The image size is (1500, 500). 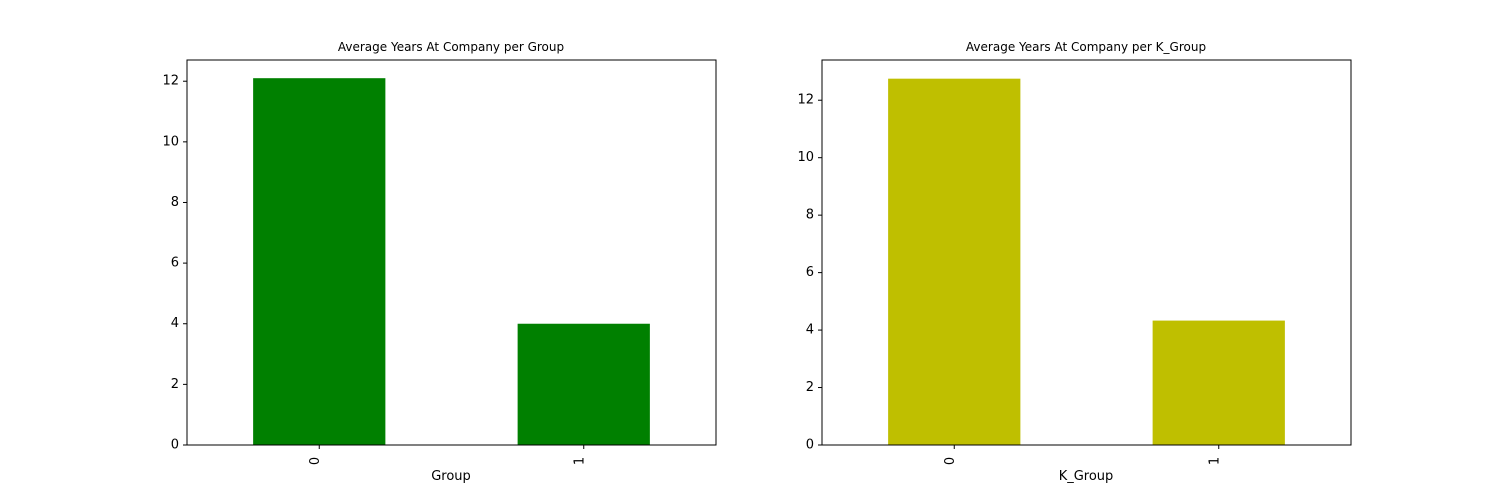 I want to click on x-axis-label: Group, so click(x=451, y=476).